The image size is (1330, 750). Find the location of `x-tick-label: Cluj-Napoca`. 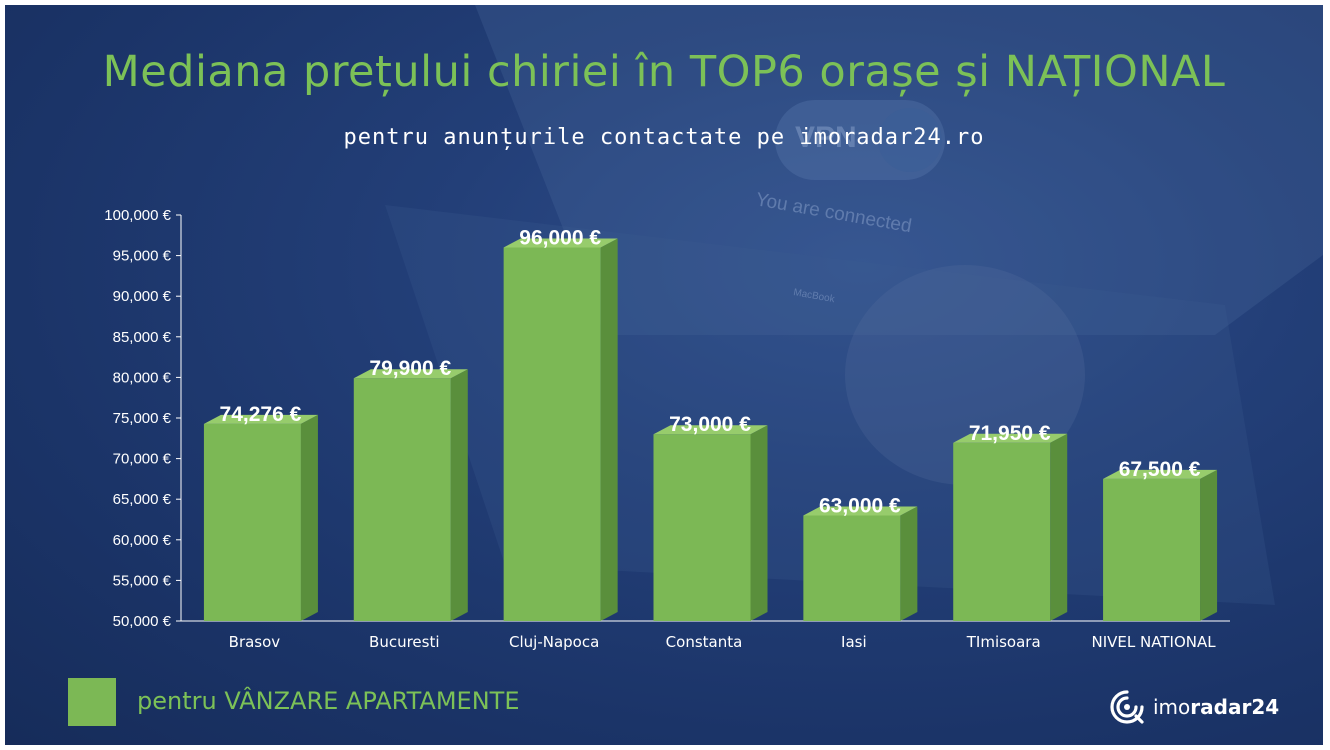

x-tick-label: Cluj-Napoca is located at coordinates (554, 642).